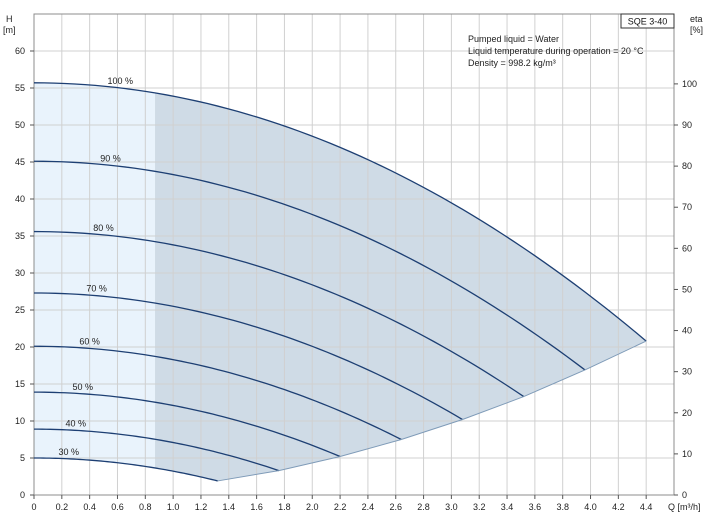 Image resolution: width=710 pixels, height=532 pixels. I want to click on low-flow-region, so click(95, 275).